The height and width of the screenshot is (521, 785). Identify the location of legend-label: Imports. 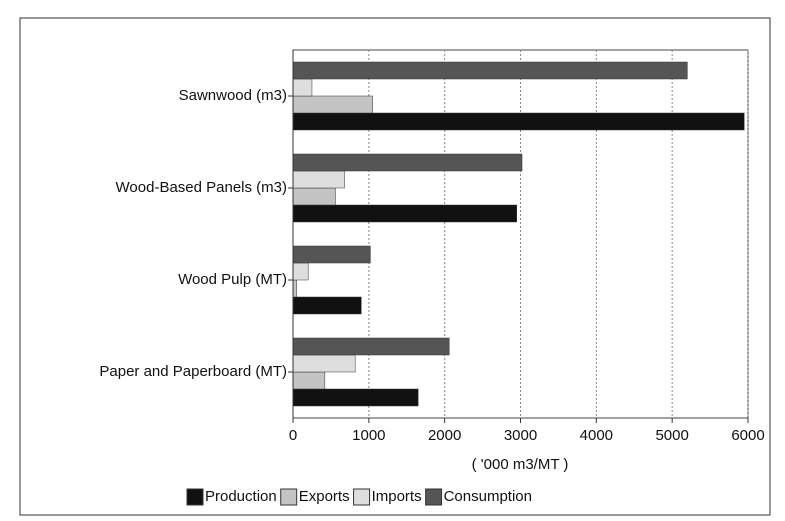
(397, 496).